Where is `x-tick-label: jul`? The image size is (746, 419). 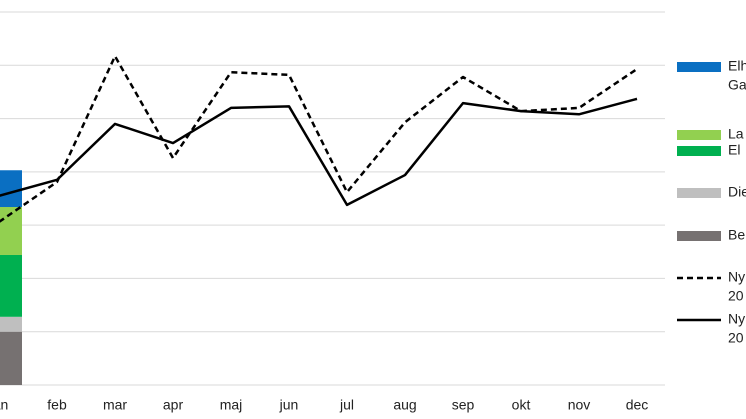 x-tick-label: jul is located at coordinates (346, 405).